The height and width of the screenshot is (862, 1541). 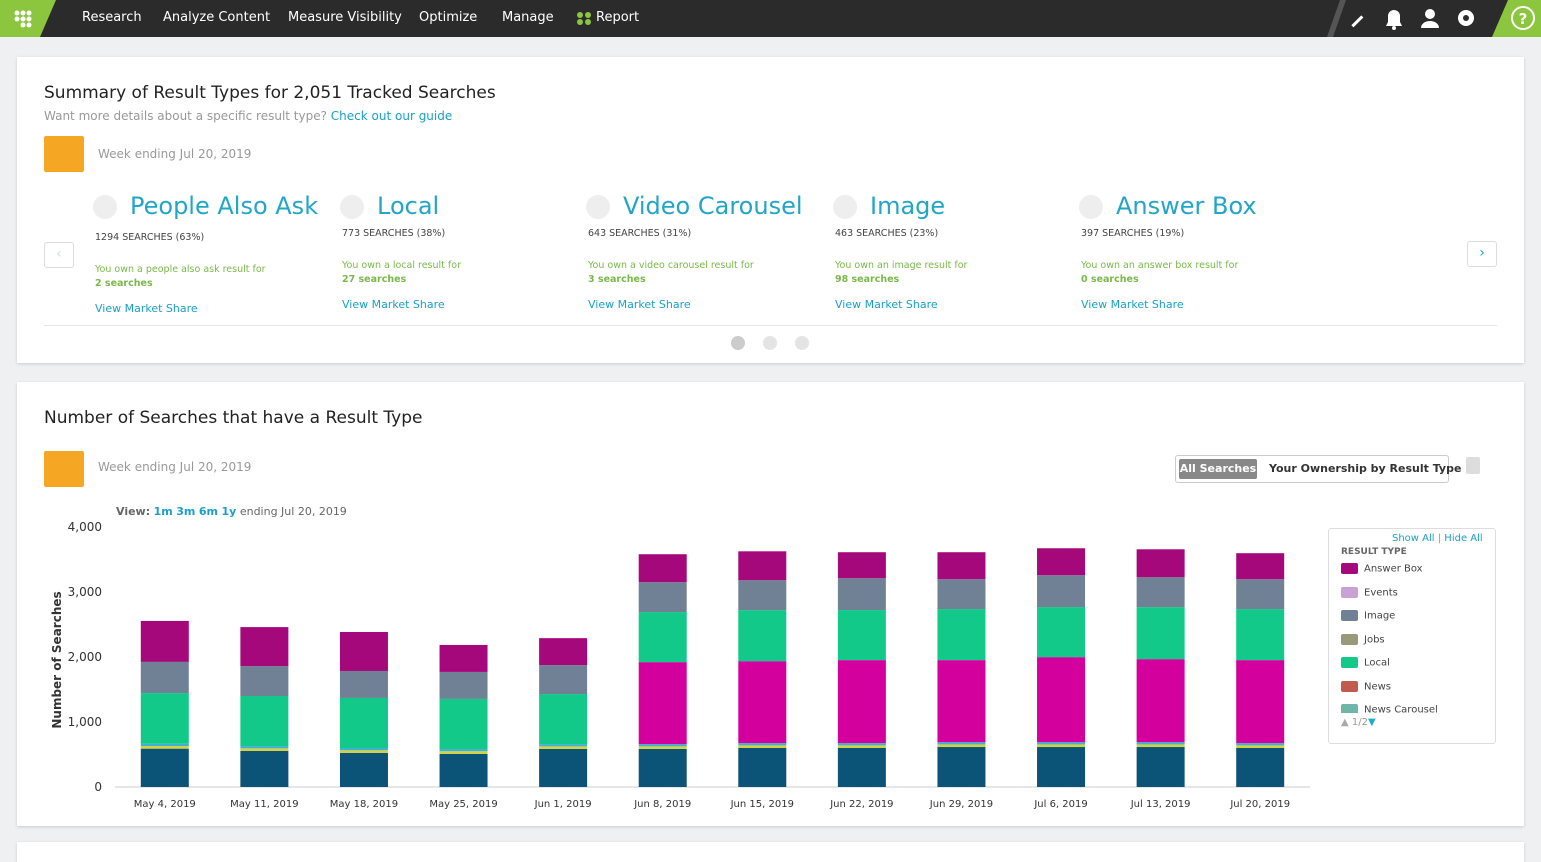 I want to click on item-title: Answer Box, so click(x=1186, y=206).